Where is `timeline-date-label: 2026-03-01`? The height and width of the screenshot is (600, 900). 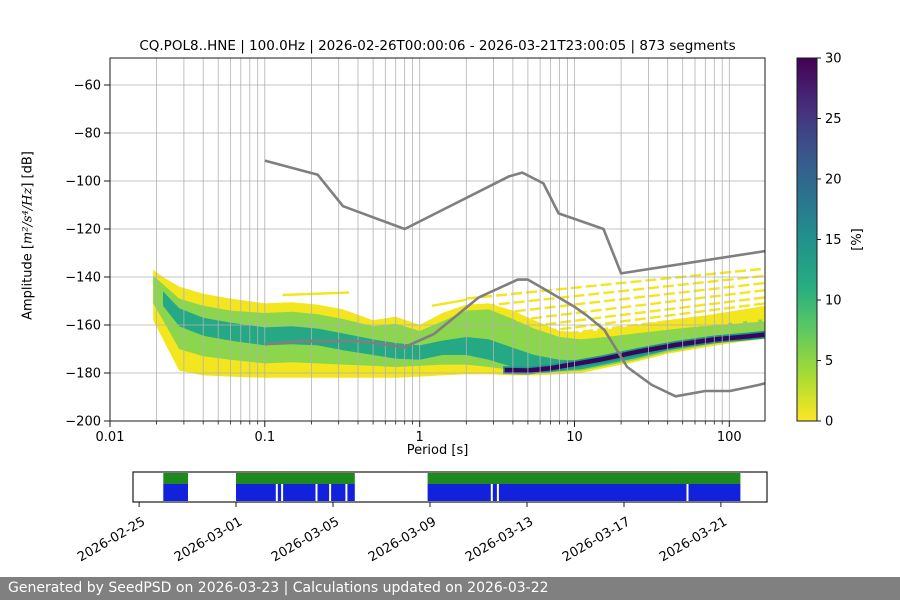
timeline-date-label: 2026-03-01 is located at coordinates (208, 539).